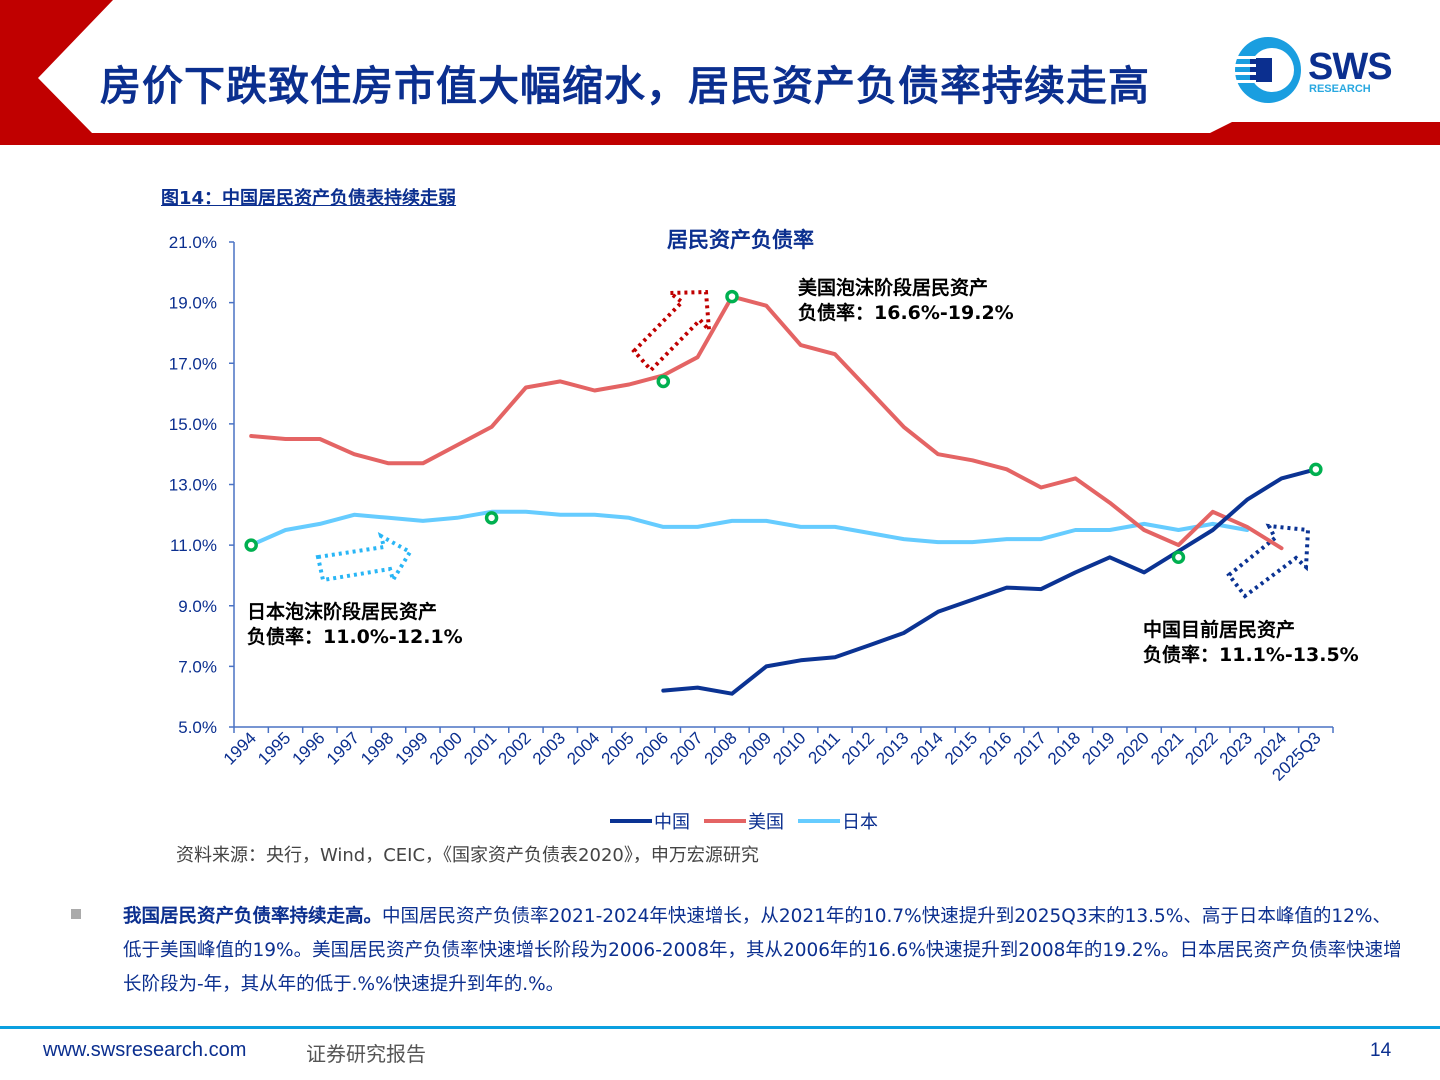 The height and width of the screenshot is (1080, 1440). I want to click on legend-label: 日本, so click(860, 822).